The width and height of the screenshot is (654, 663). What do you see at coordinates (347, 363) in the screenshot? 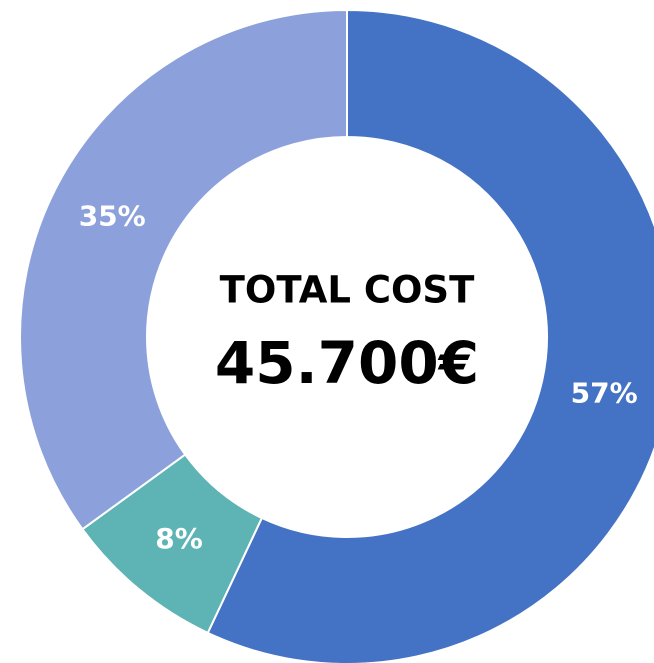
I see `center-total: 45.700€` at bounding box center [347, 363].